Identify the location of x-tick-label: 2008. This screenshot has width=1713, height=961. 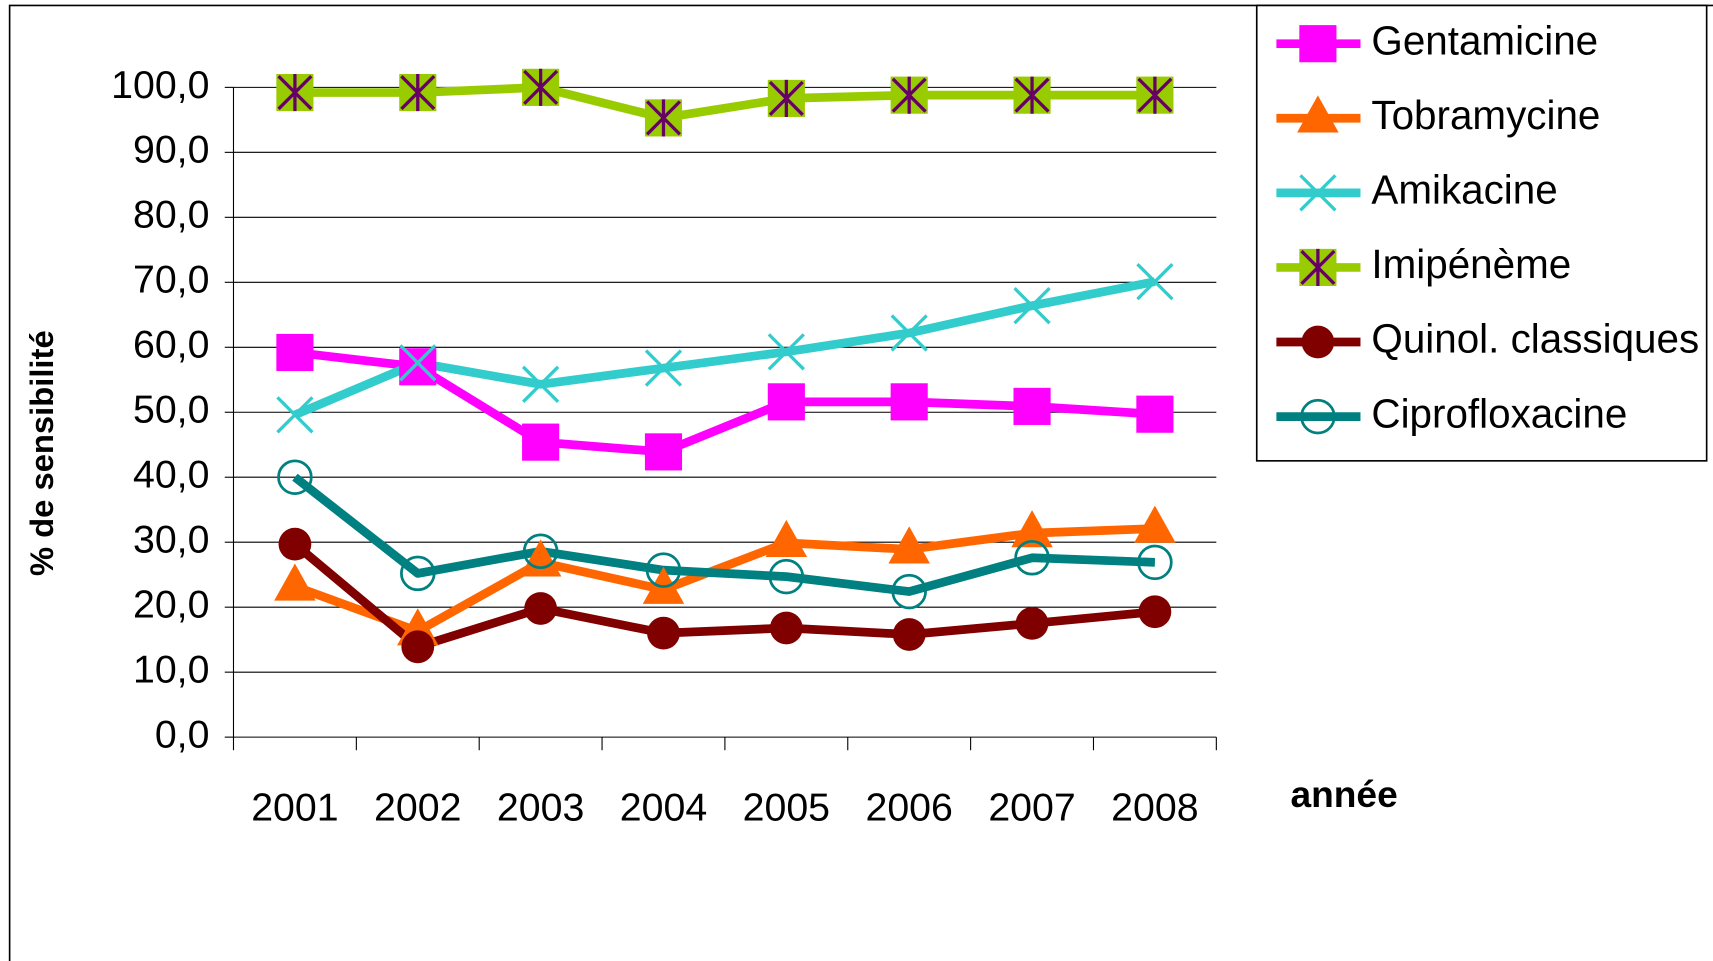
(1154, 808).